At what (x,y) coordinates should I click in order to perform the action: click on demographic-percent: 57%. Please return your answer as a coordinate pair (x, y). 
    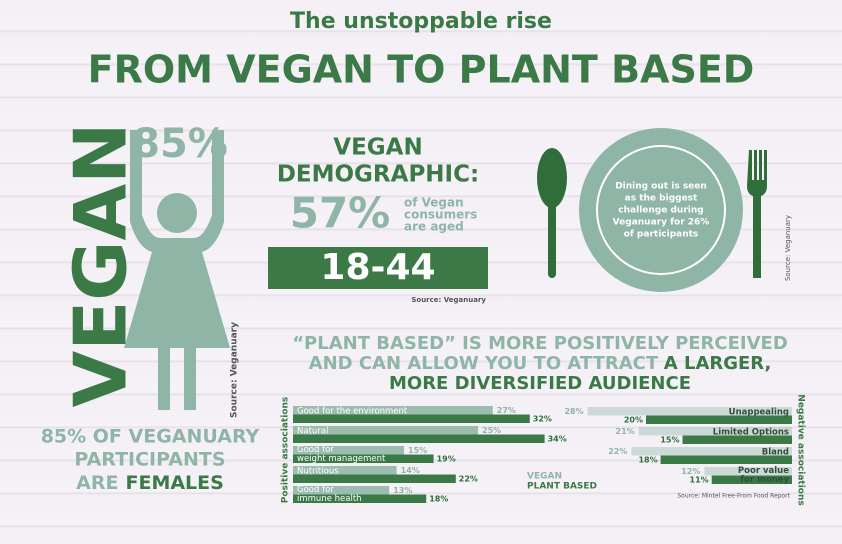
    Looking at the image, I should click on (340, 213).